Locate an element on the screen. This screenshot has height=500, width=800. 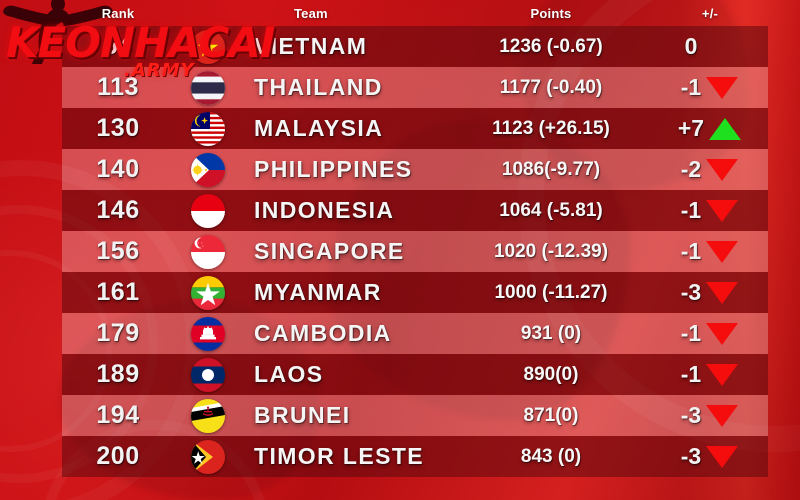
team-cell: THAILAND is located at coordinates (344, 87).